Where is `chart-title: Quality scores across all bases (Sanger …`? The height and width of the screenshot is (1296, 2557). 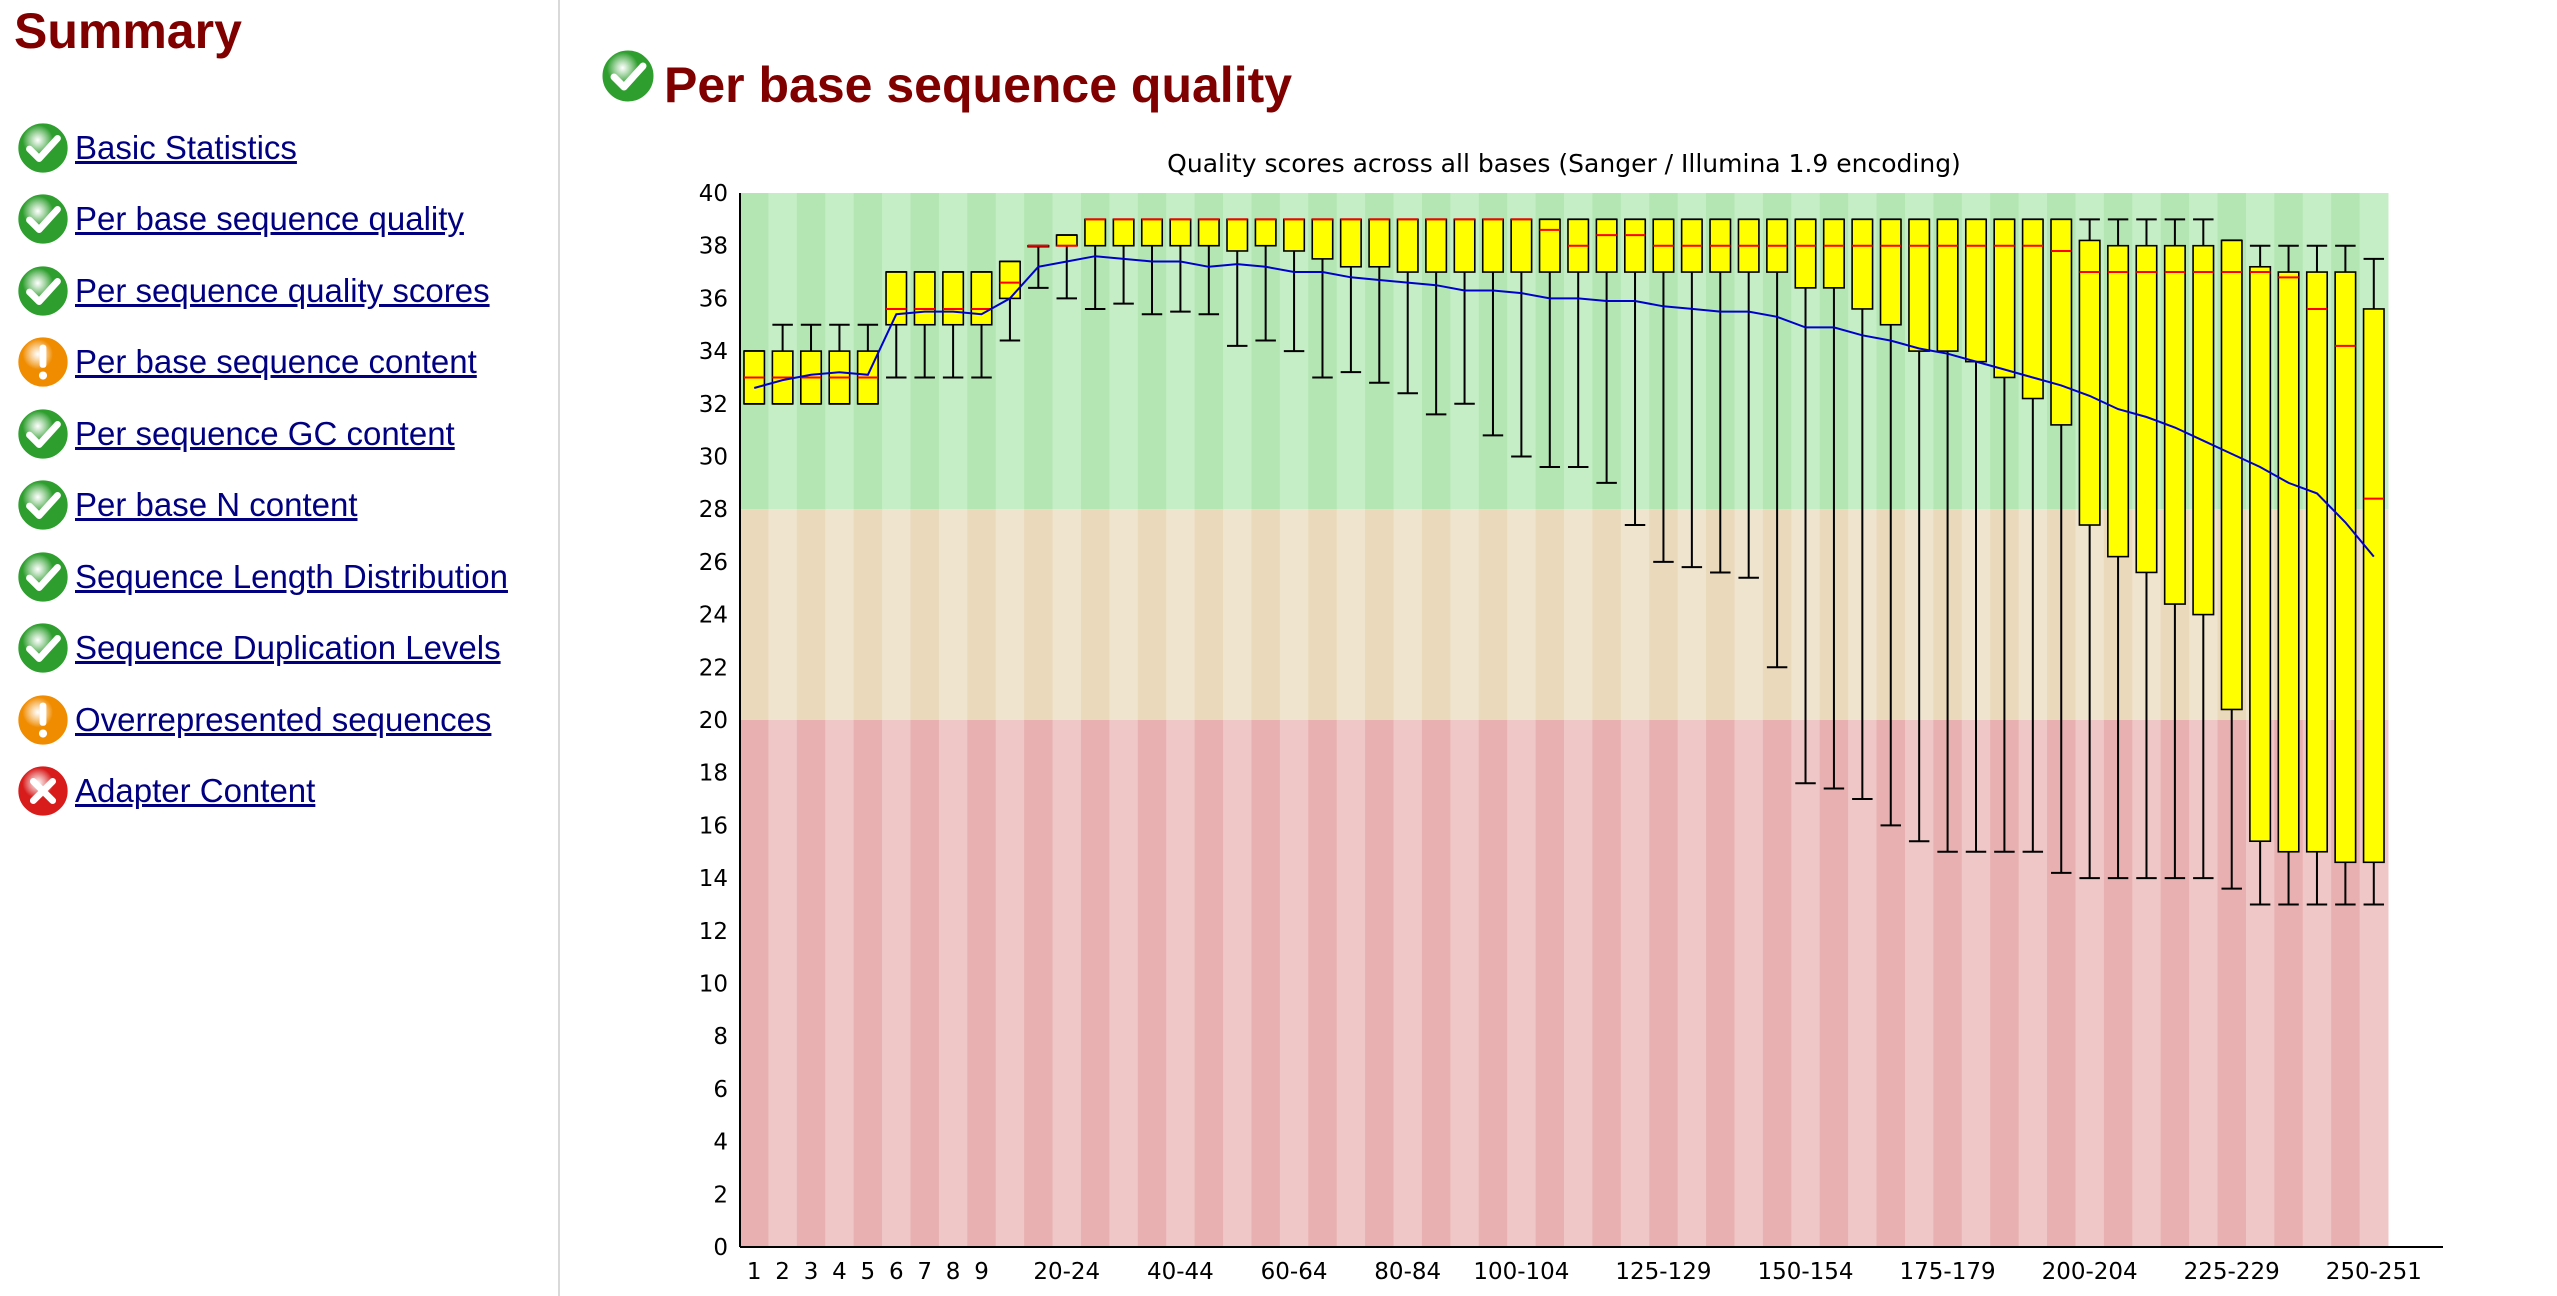 chart-title: Quality scores across all bases (Sanger … is located at coordinates (1564, 163).